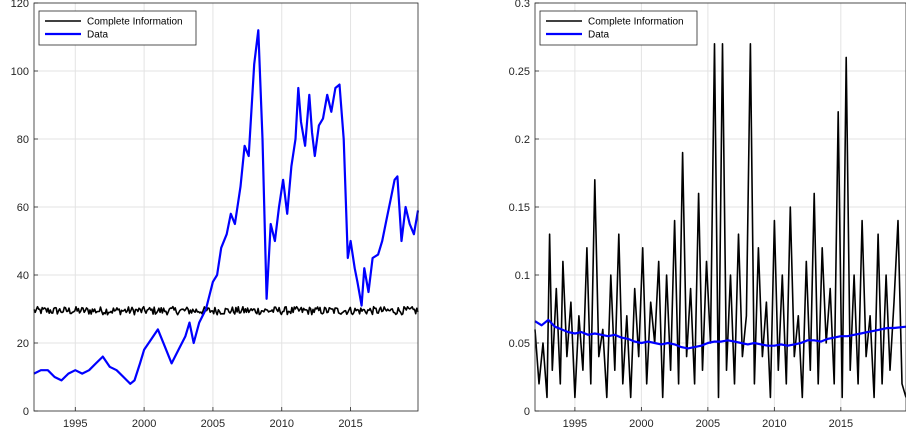 Image resolution: width=906 pixels, height=438 pixels. What do you see at coordinates (720, 334) in the screenshot?
I see `series-line-data` at bounding box center [720, 334].